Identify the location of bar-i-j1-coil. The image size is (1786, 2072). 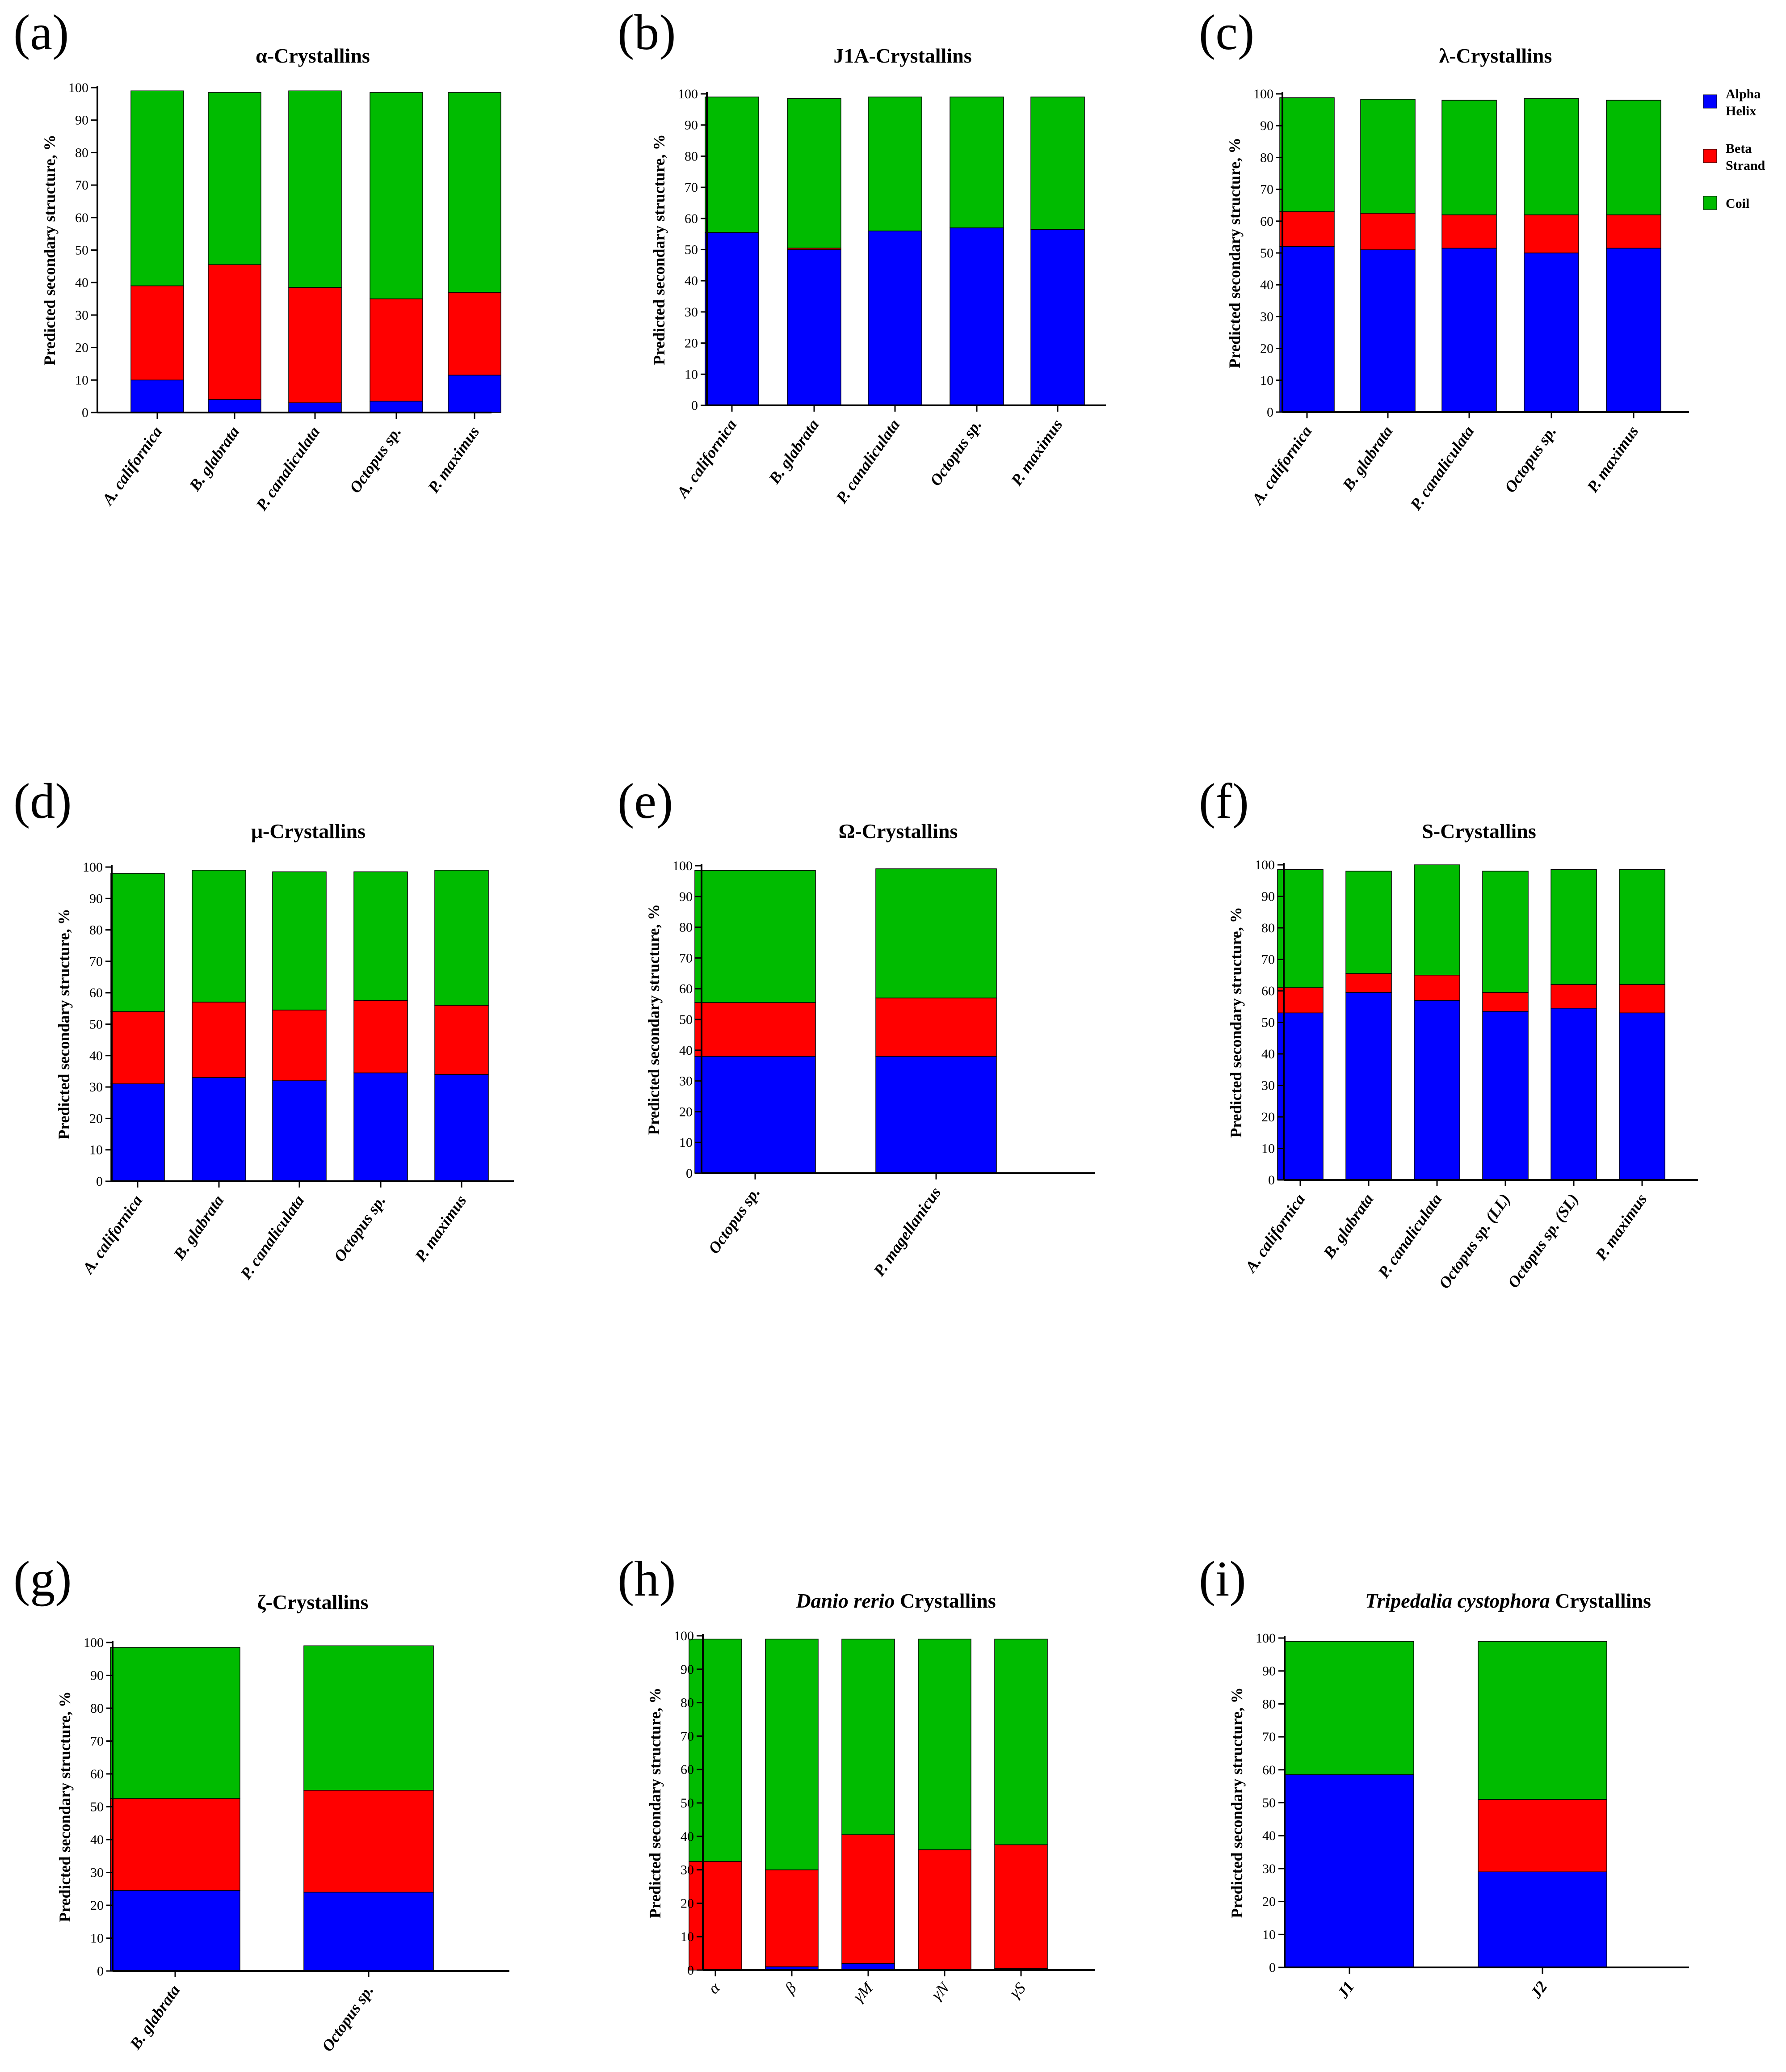
(1349, 1708).